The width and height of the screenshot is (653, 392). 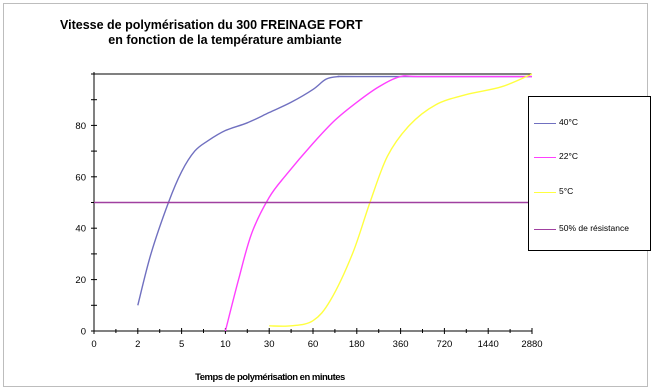 I want to click on legend-label-5c: 5°C, so click(x=566, y=191).